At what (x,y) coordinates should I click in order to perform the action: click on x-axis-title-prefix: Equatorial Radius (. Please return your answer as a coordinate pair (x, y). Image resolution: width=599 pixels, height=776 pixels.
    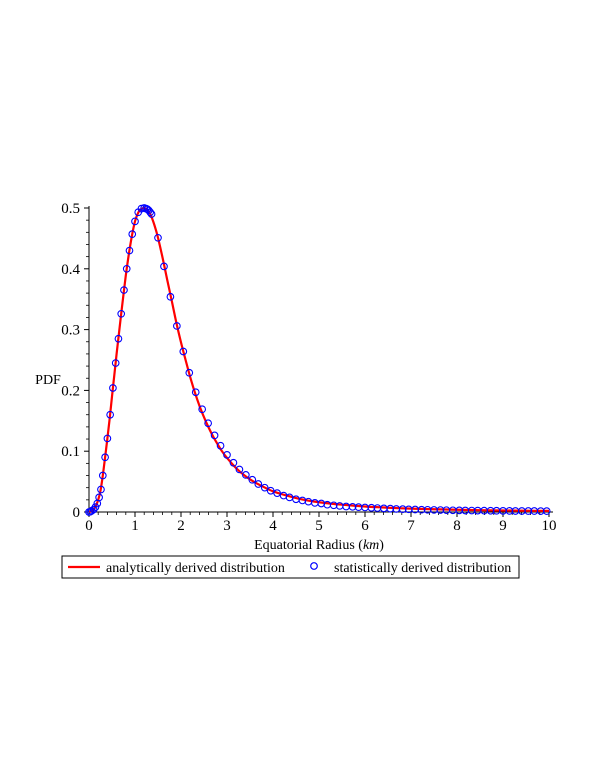
    Looking at the image, I should click on (308, 545).